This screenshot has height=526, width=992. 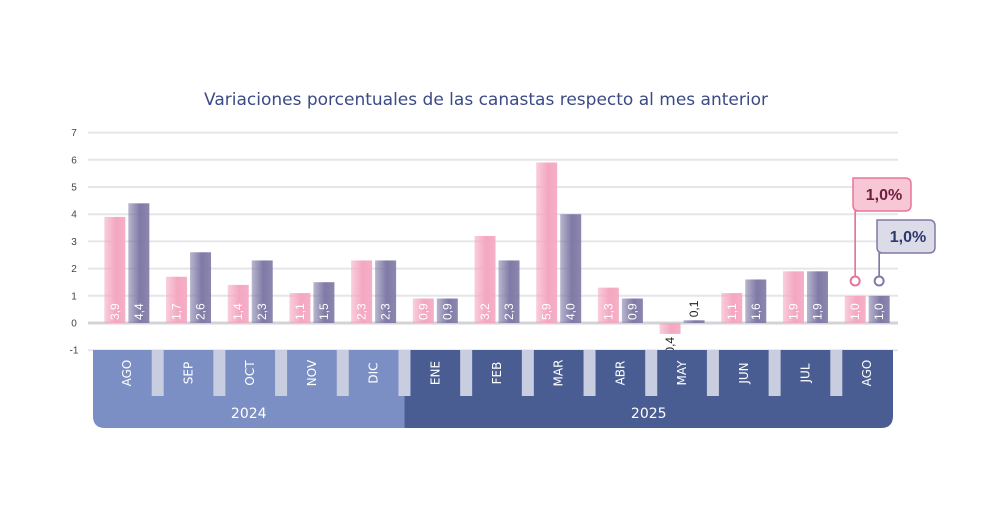 I want to click on y-tick-label: 5, so click(x=74, y=188).